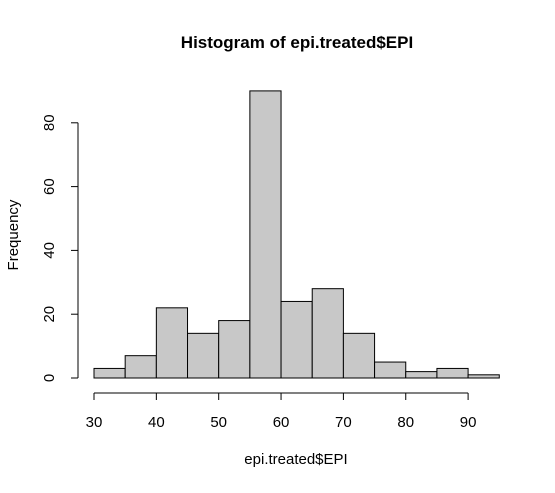  Describe the element at coordinates (60, 248) in the screenshot. I see `y-axis: 0 20 40 60 80` at that location.